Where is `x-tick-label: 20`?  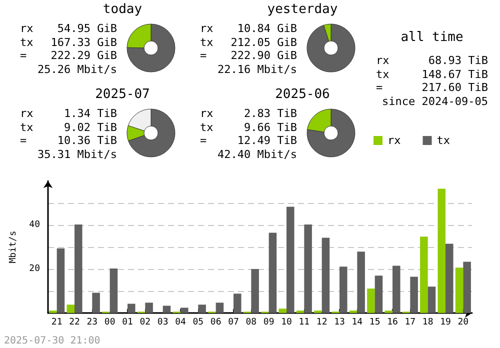
x-tick-label: 20 is located at coordinates (463, 323).